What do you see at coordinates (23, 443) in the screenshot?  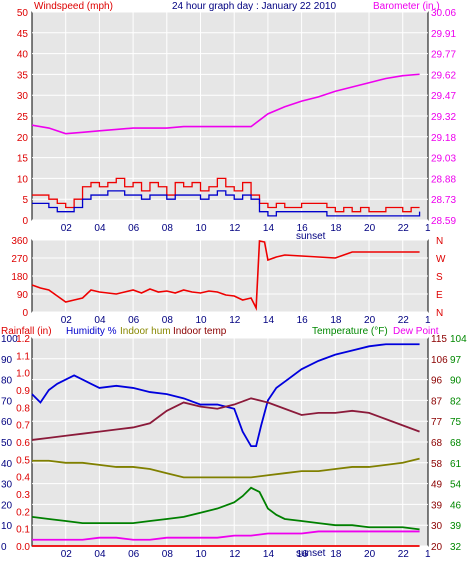 I see `rain-tick-label: 0.6` at bounding box center [23, 443].